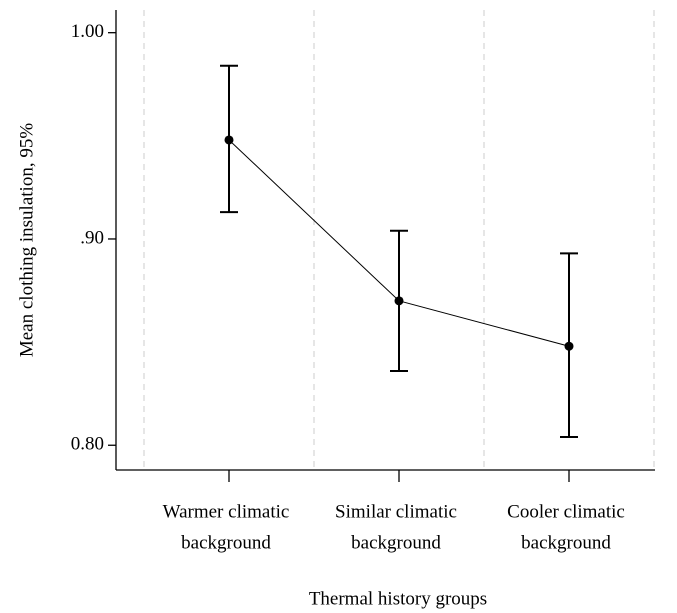 This screenshot has width=677, height=613. What do you see at coordinates (87, 31) in the screenshot?
I see `y-tick-label: 1.00` at bounding box center [87, 31].